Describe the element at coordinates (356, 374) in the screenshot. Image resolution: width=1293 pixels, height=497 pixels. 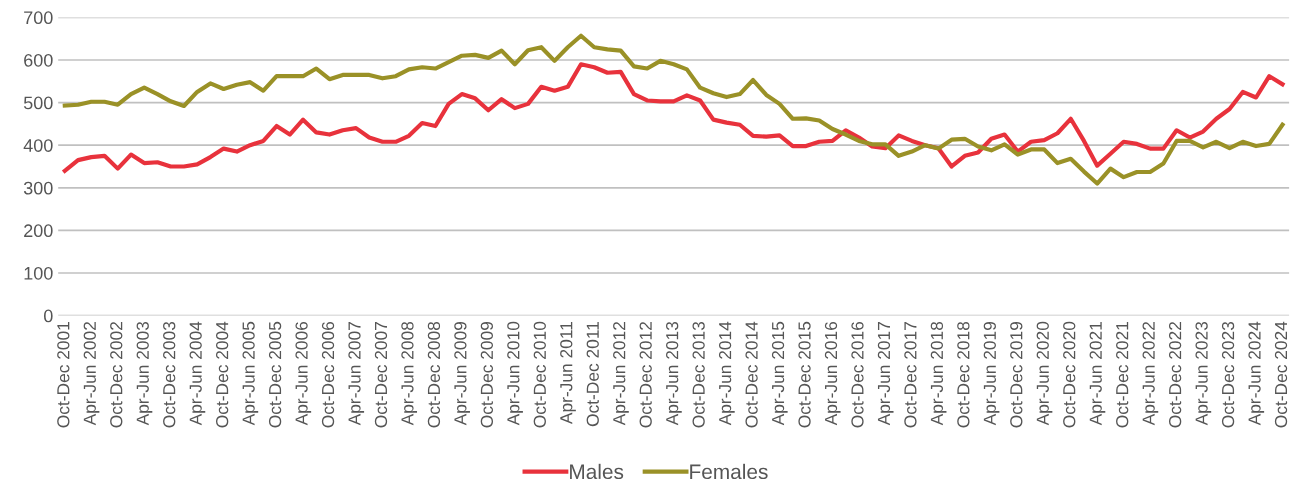
I see `x-tick-label: Apr-Jun 2007` at that location.